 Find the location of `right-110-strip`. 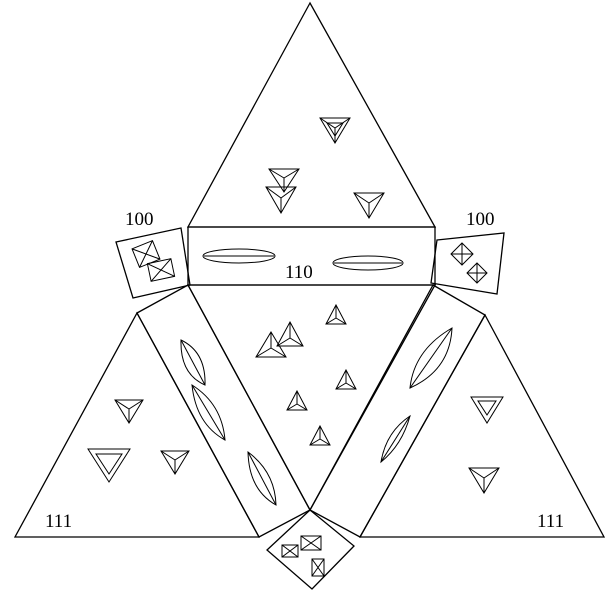

right-110-strip is located at coordinates (397, 411).